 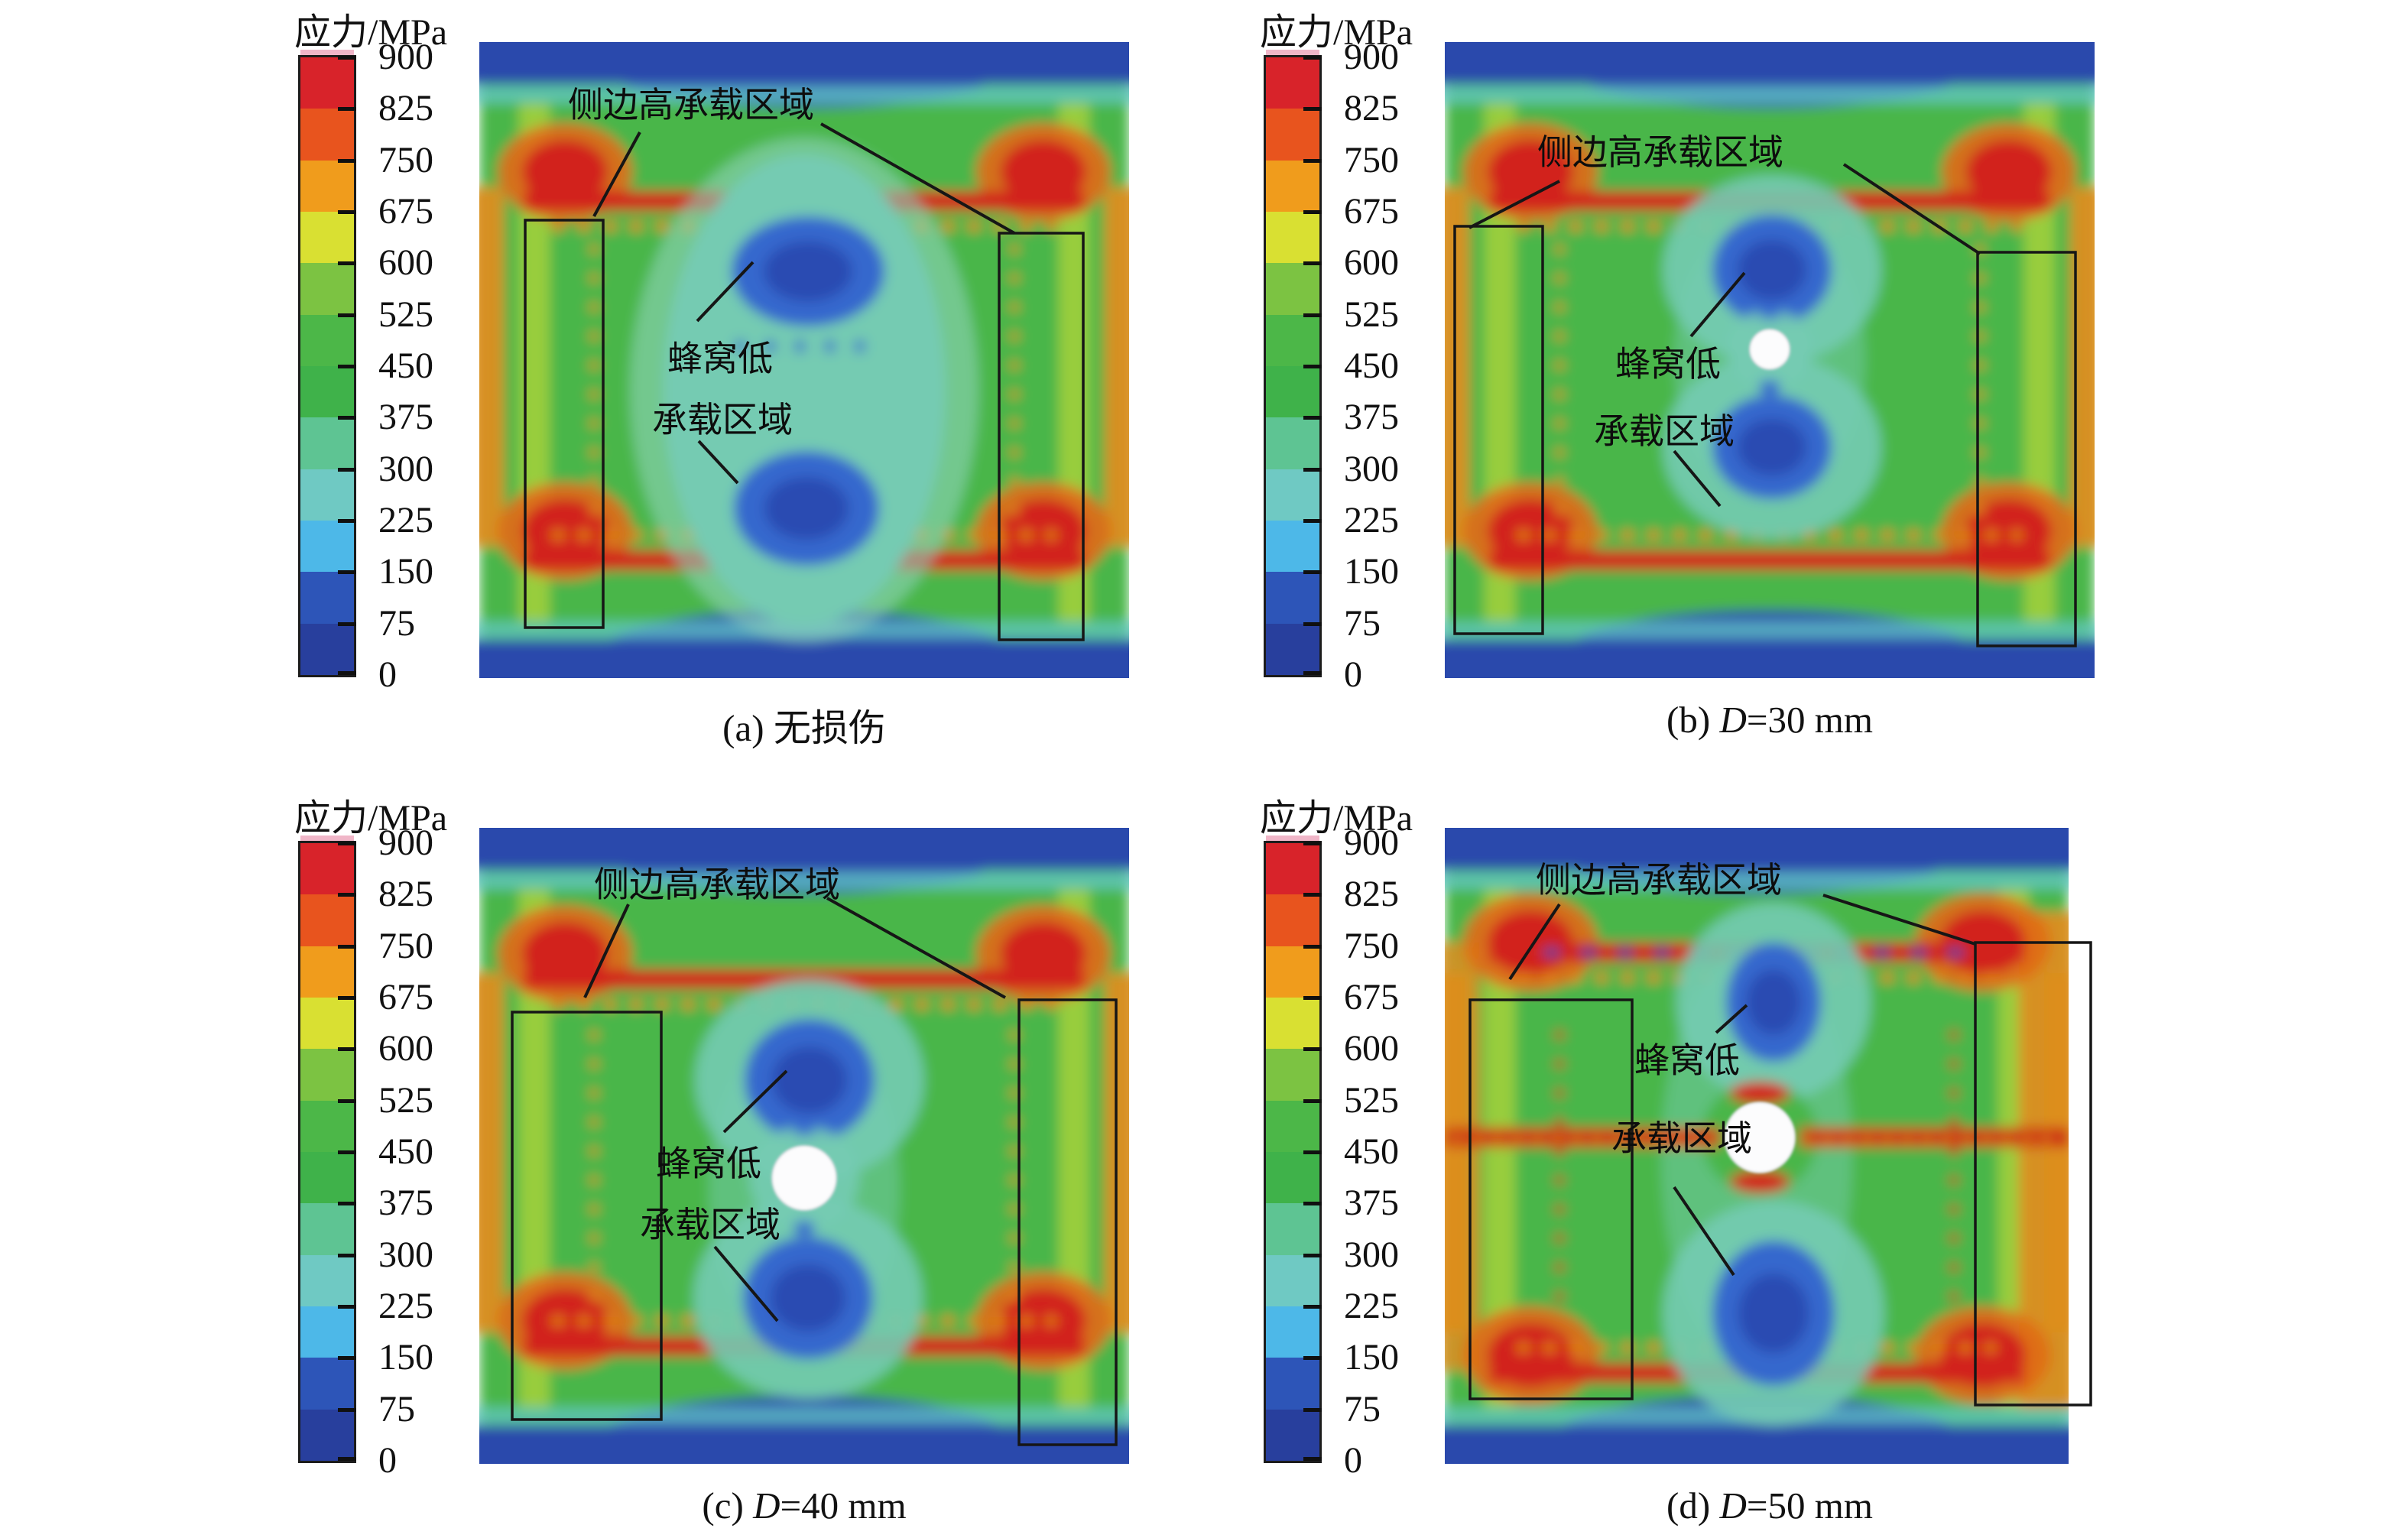 I want to click on legend-title: 应力/MPa, so click(x=371, y=32).